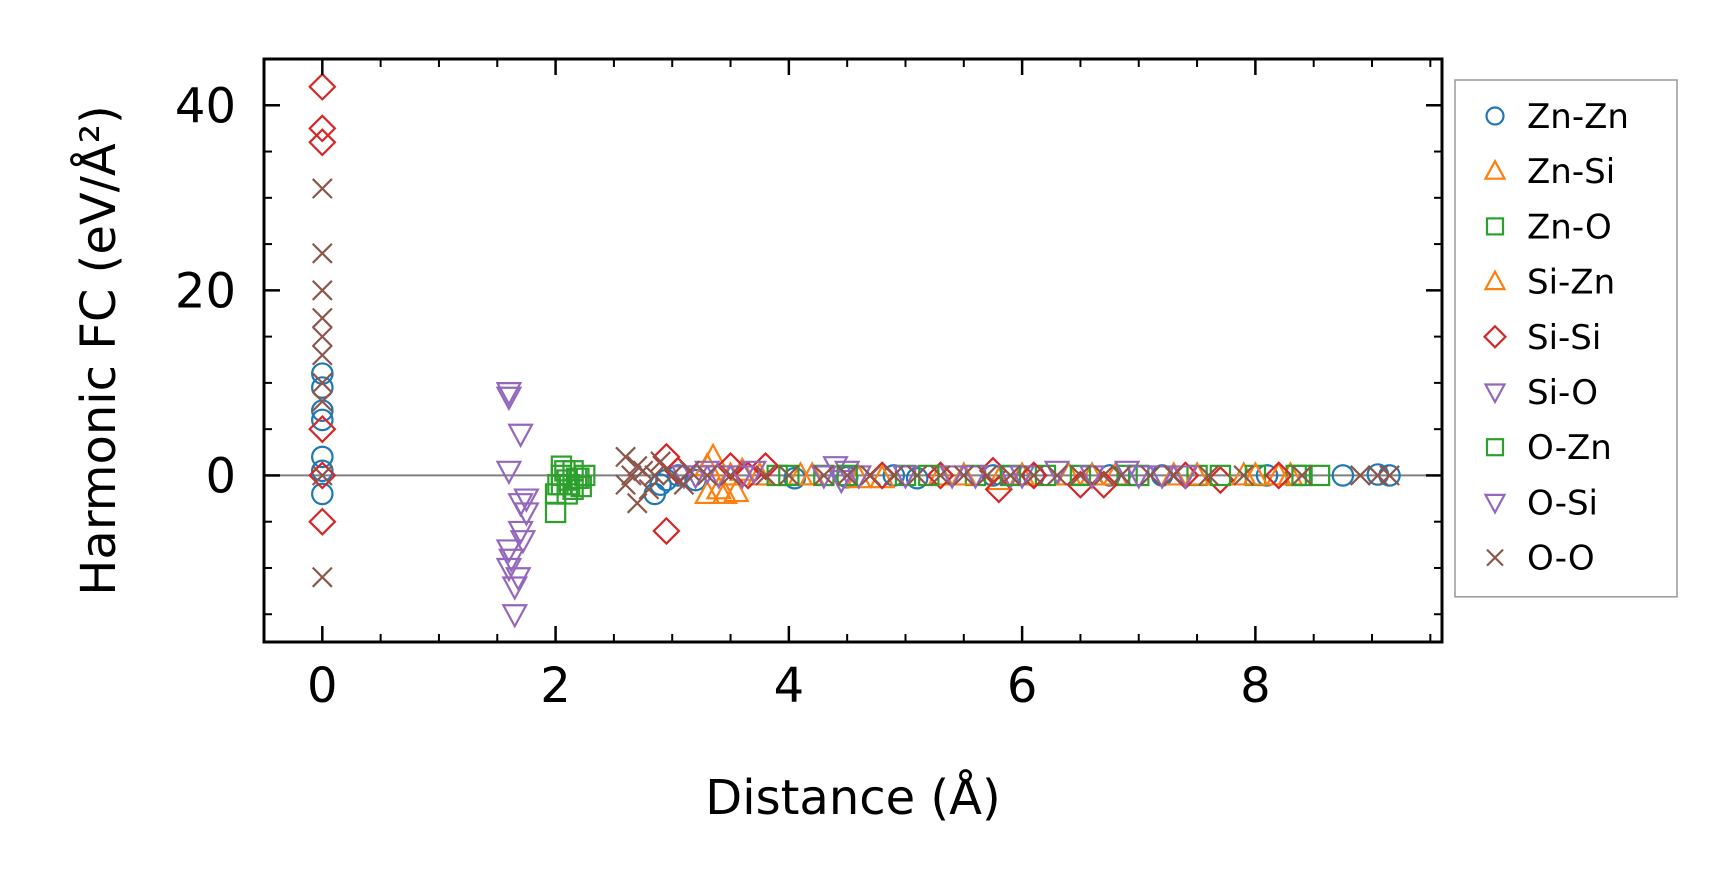 The height and width of the screenshot is (883, 1722). I want to click on legend-label-si-si: Si-Si, so click(1564, 338).